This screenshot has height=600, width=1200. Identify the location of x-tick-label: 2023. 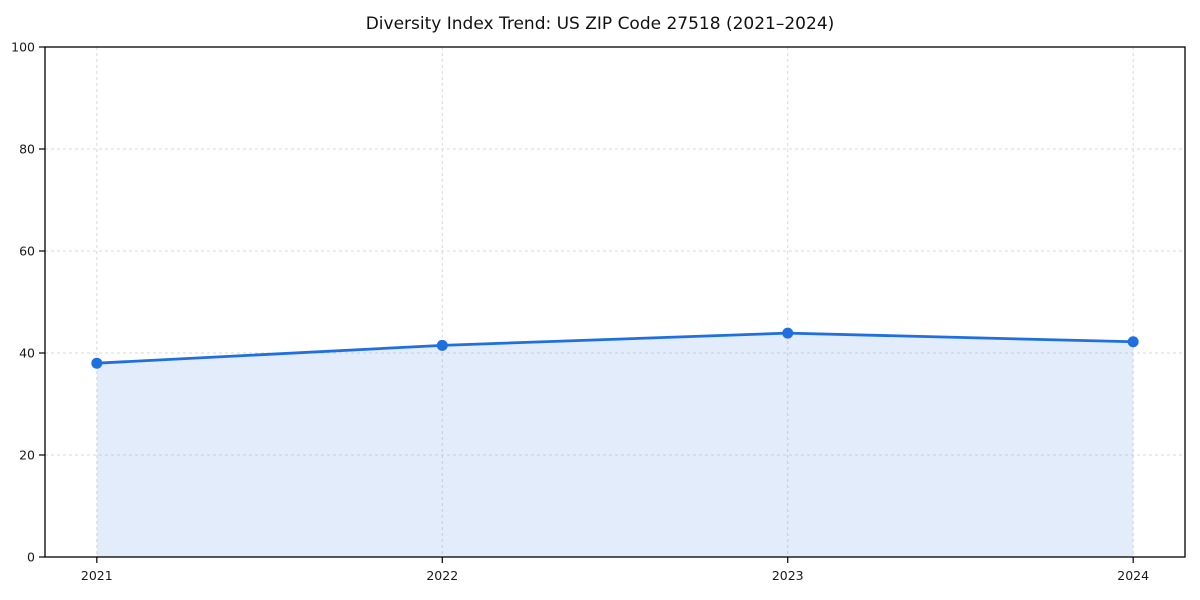
(788, 575).